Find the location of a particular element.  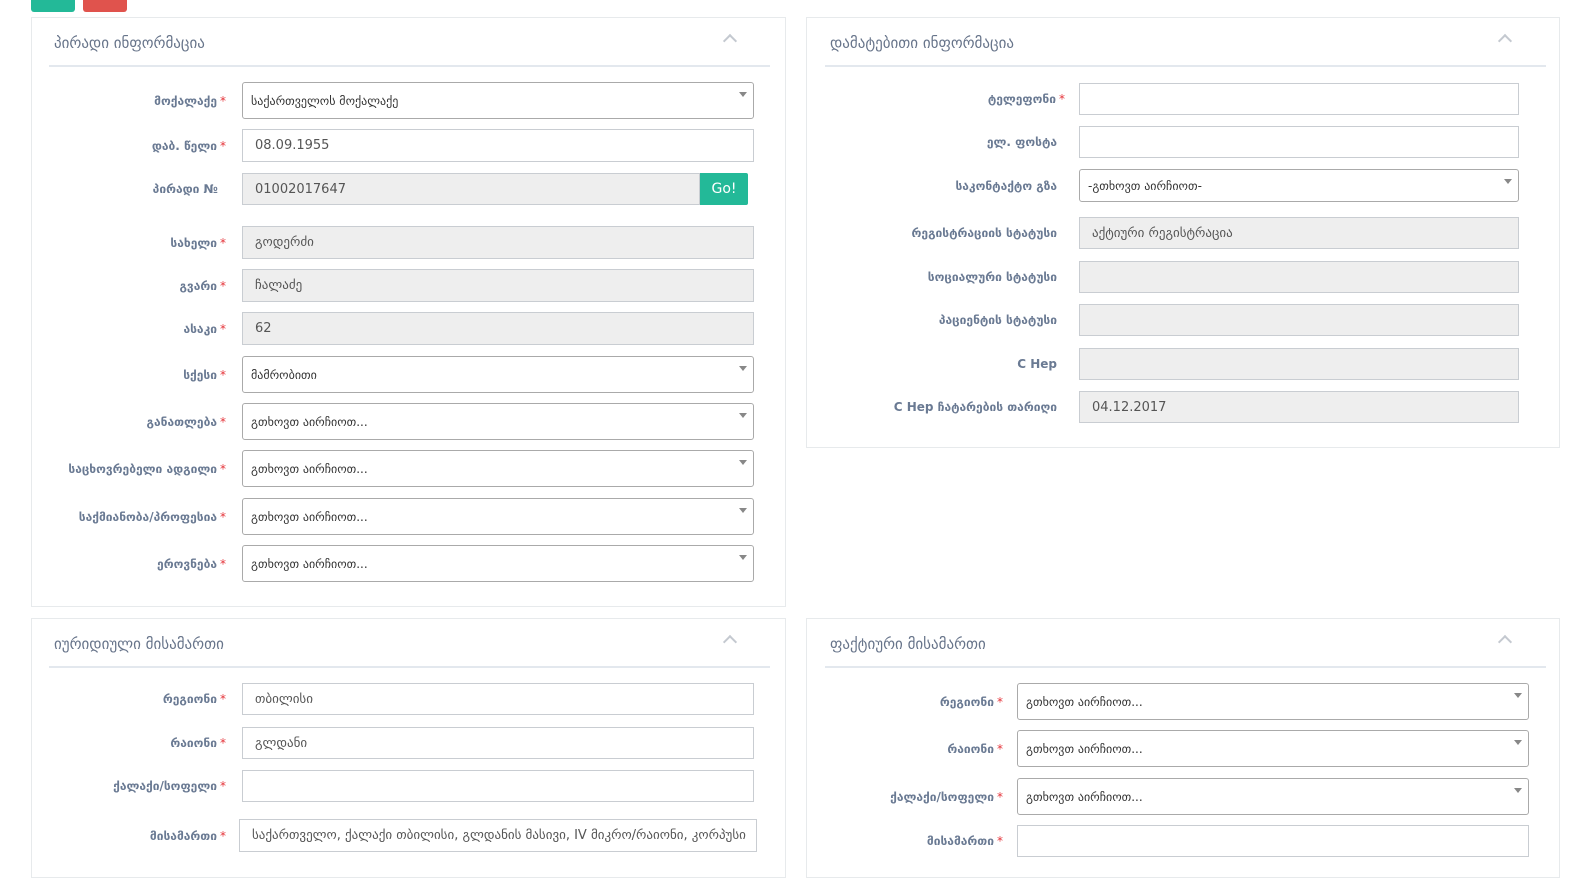

label-text: C Hep ჩატარების თარიღი is located at coordinates (975, 407).